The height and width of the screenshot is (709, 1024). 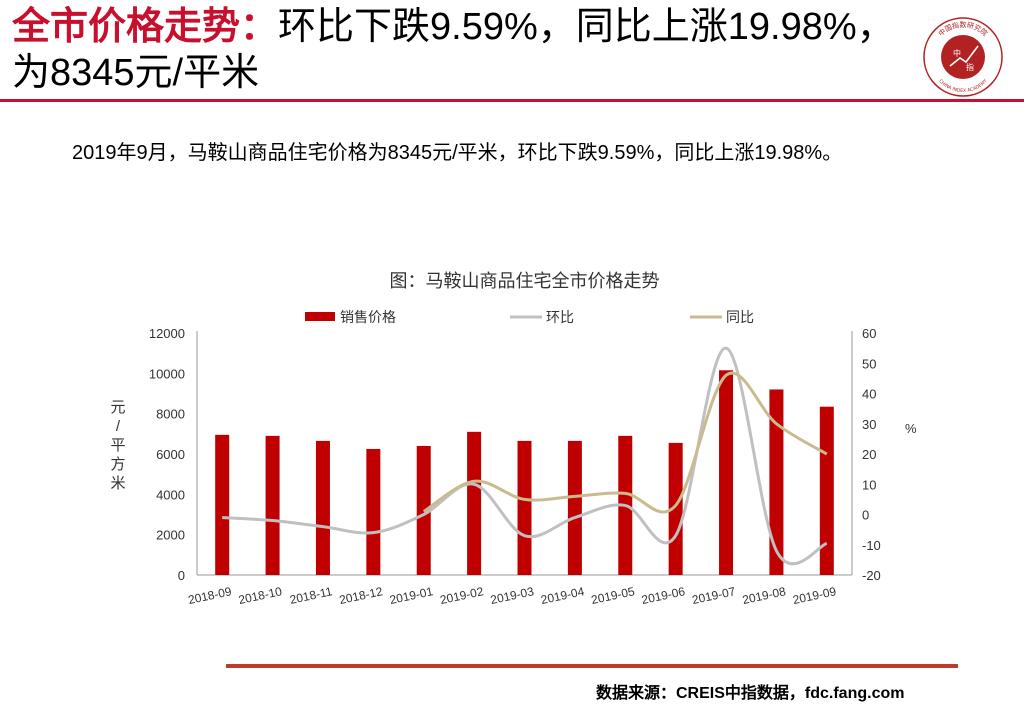 I want to click on page-title: 全市价格走势：环比下跌9.59%，同比上涨19.98%，为8345元/平米, so click(x=462, y=50).